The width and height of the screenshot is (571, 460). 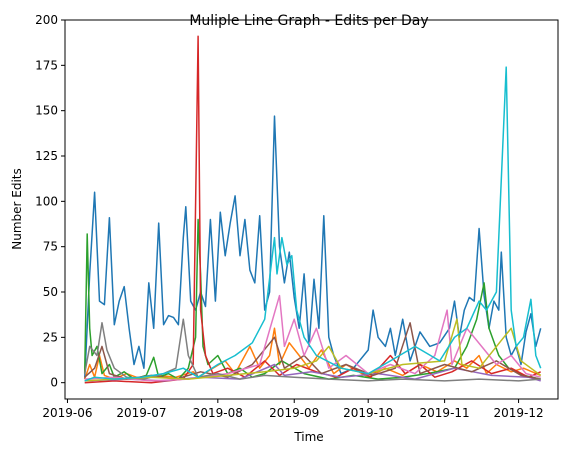 What do you see at coordinates (50, 247) in the screenshot?
I see `y-tick-label: 75` at bounding box center [50, 247].